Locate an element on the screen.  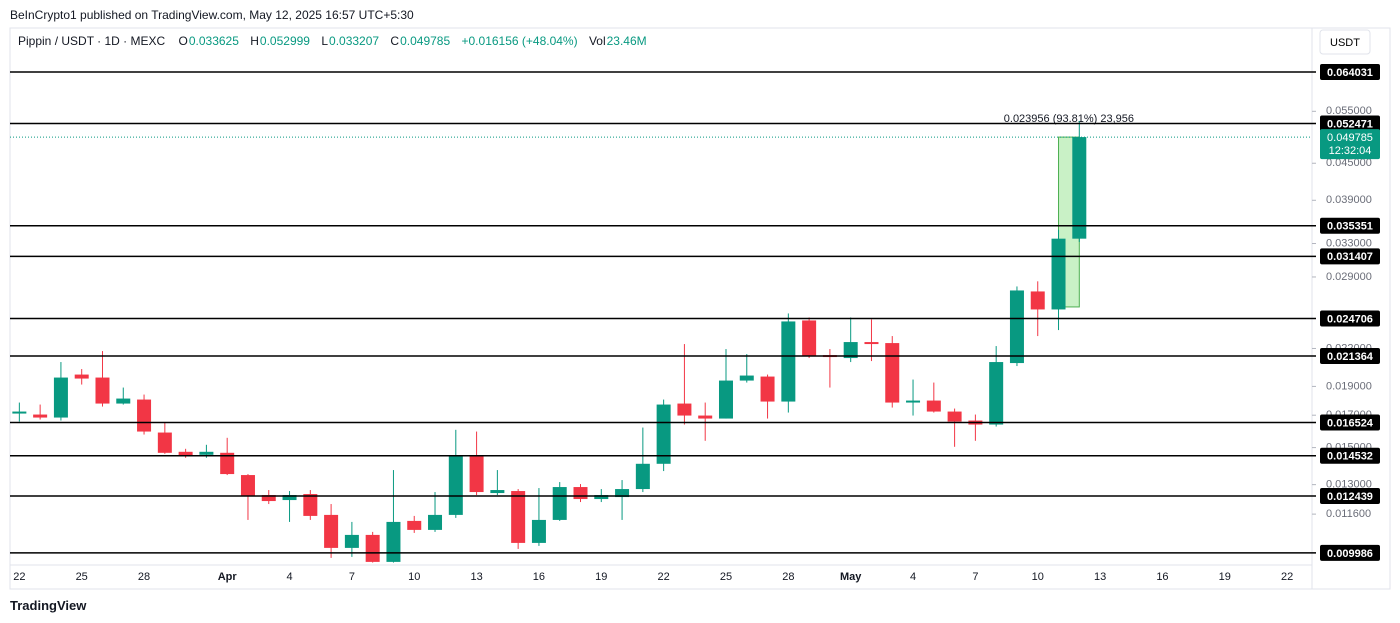
level-label: 0.031407 is located at coordinates (1350, 257).